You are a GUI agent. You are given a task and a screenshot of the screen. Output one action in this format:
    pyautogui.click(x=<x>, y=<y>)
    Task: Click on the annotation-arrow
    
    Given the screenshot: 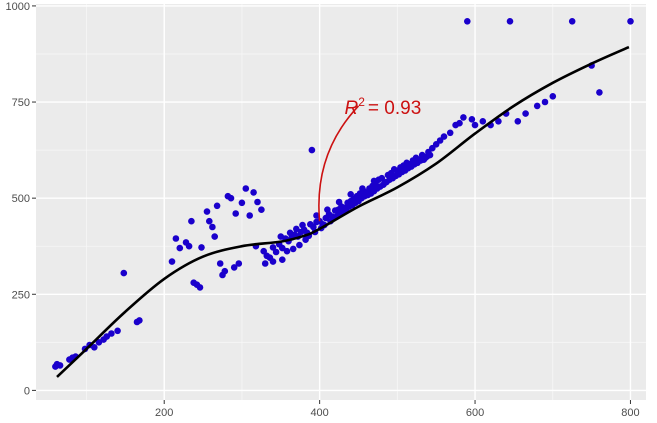 What is the action you would take?
    pyautogui.click(x=339, y=163)
    